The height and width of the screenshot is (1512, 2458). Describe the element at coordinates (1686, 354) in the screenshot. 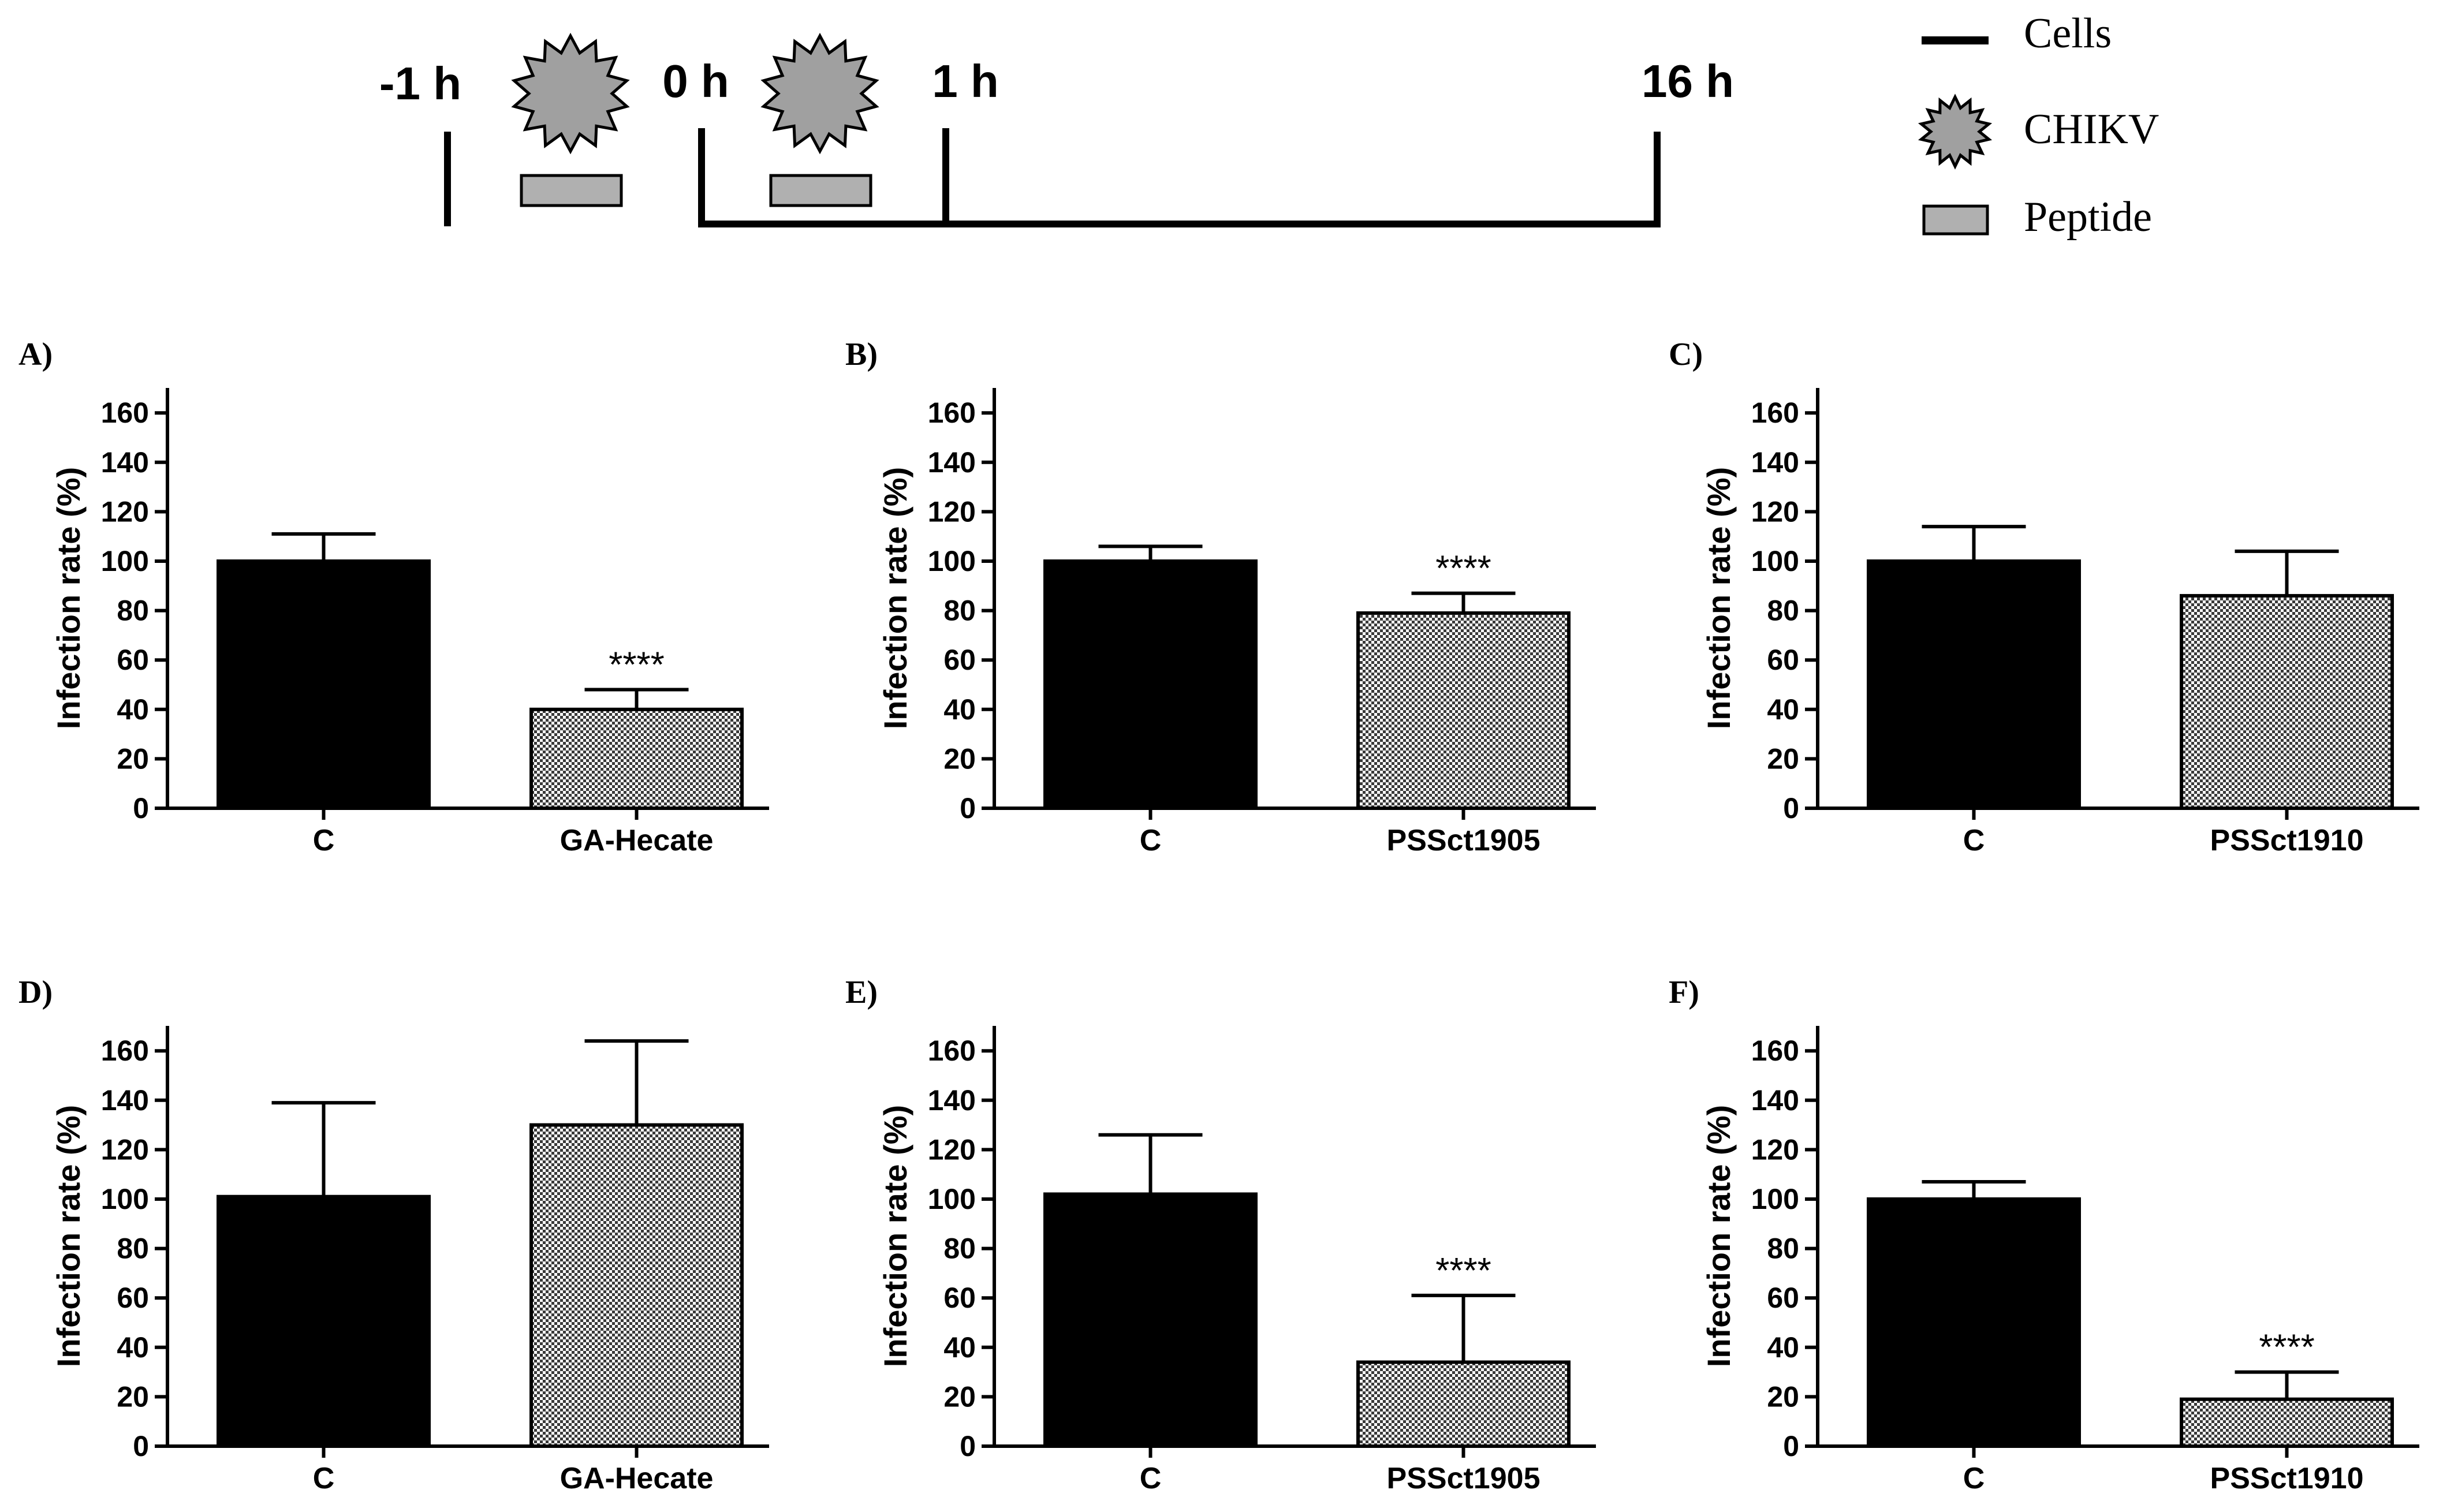

I see `panel-label: C)` at that location.